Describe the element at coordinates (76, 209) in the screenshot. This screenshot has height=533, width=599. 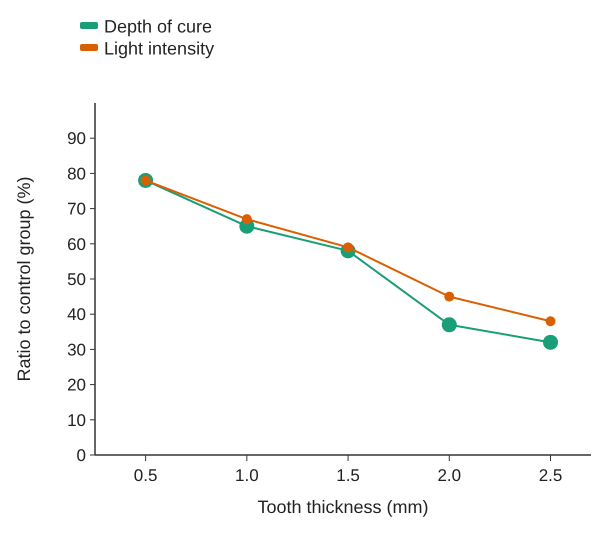
I see `y-tick-label: 70` at that location.